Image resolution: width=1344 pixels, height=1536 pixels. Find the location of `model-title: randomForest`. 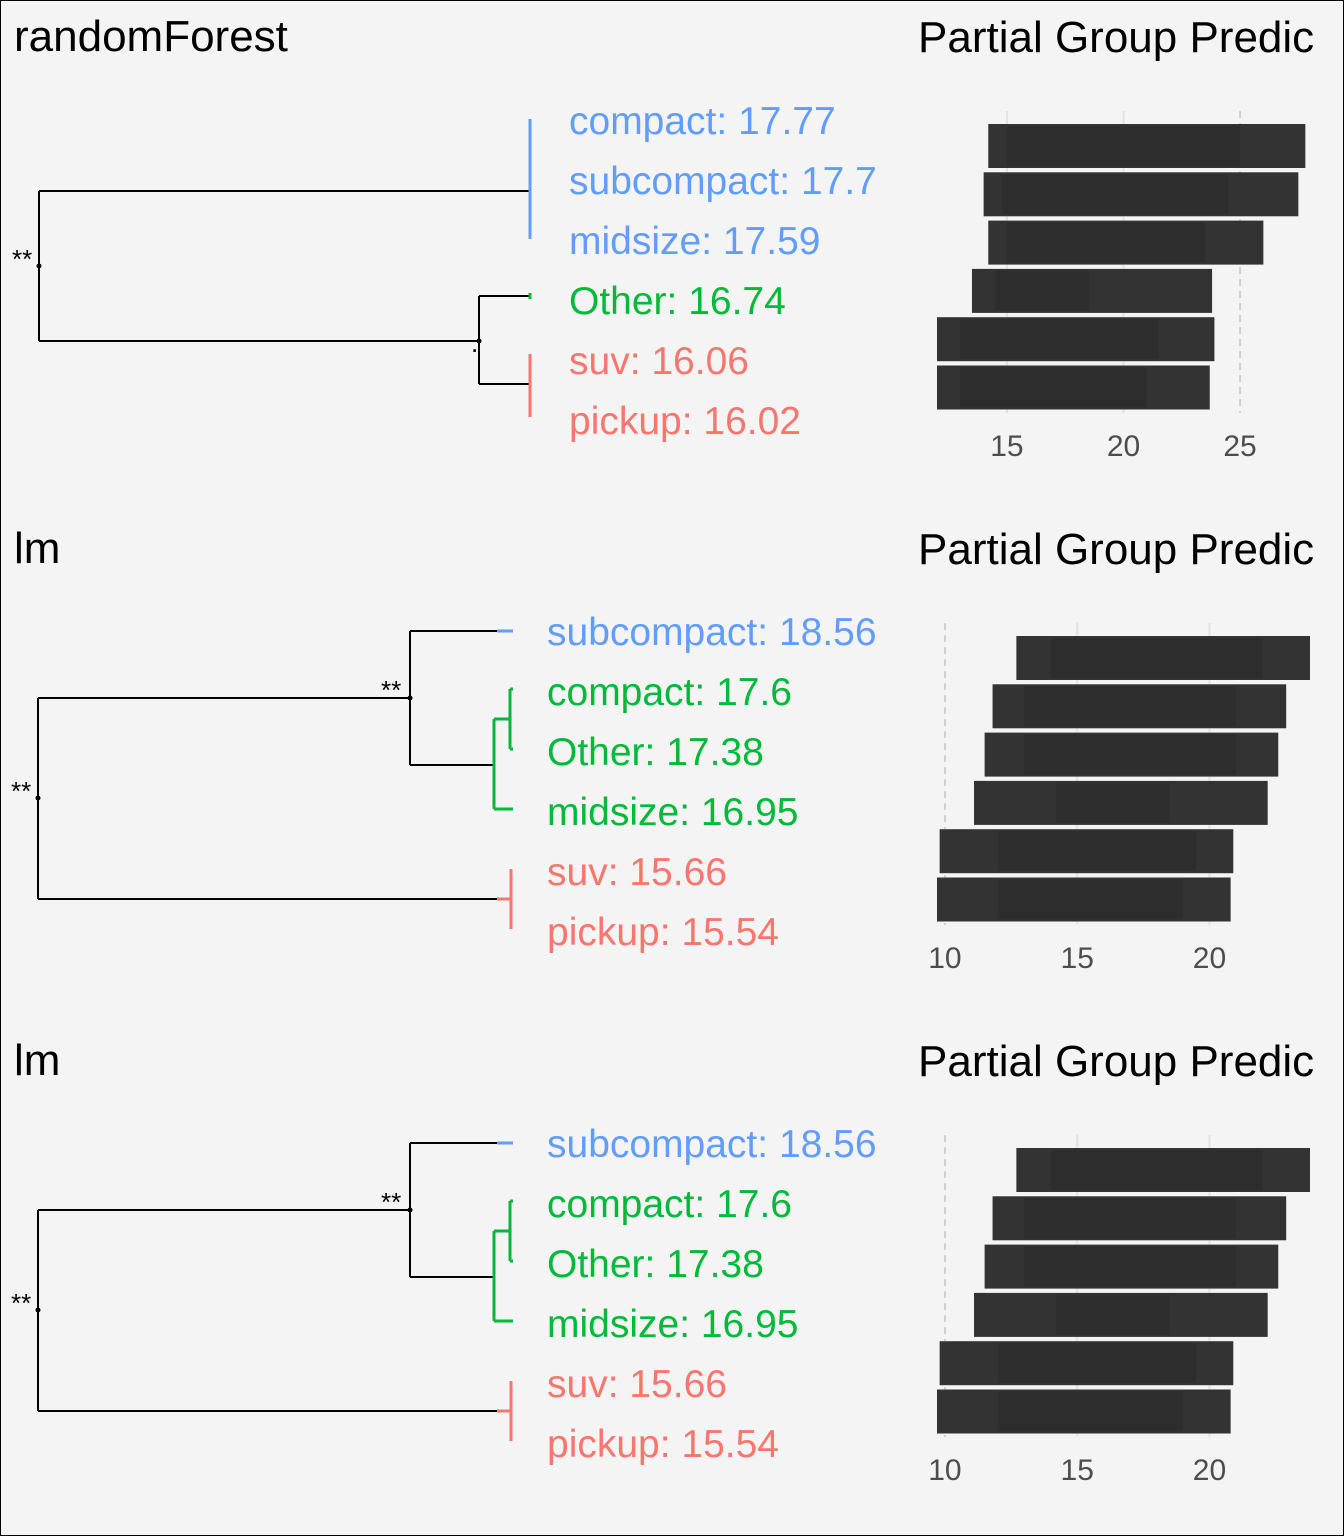

model-title: randomForest is located at coordinates (151, 36).